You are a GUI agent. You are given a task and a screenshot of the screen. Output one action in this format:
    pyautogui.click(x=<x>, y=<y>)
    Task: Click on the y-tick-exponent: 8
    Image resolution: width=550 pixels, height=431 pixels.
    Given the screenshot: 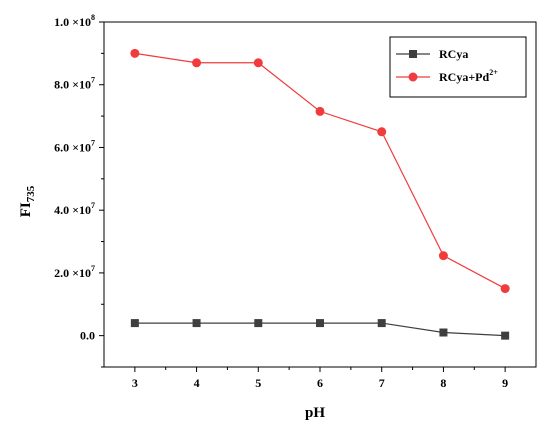 What is the action you would take?
    pyautogui.click(x=93, y=17)
    